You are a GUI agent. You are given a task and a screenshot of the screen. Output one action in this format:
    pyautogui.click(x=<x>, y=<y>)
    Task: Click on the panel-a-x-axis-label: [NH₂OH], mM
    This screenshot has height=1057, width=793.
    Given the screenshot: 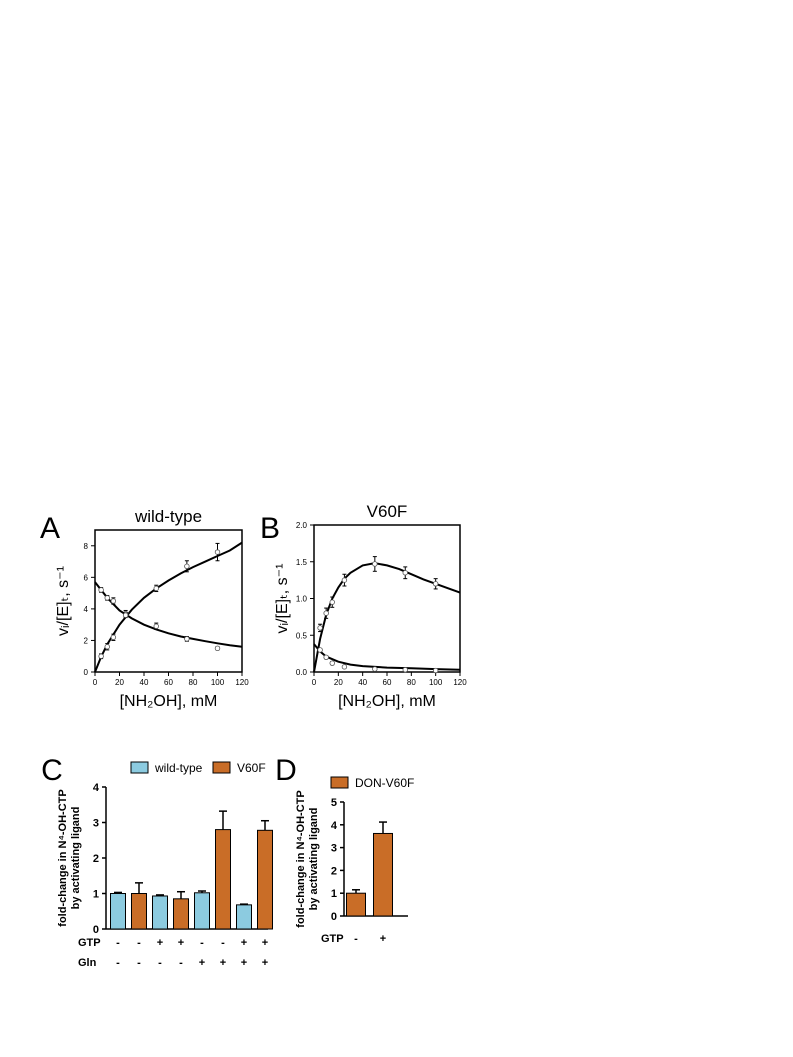 What is the action you would take?
    pyautogui.click(x=169, y=701)
    